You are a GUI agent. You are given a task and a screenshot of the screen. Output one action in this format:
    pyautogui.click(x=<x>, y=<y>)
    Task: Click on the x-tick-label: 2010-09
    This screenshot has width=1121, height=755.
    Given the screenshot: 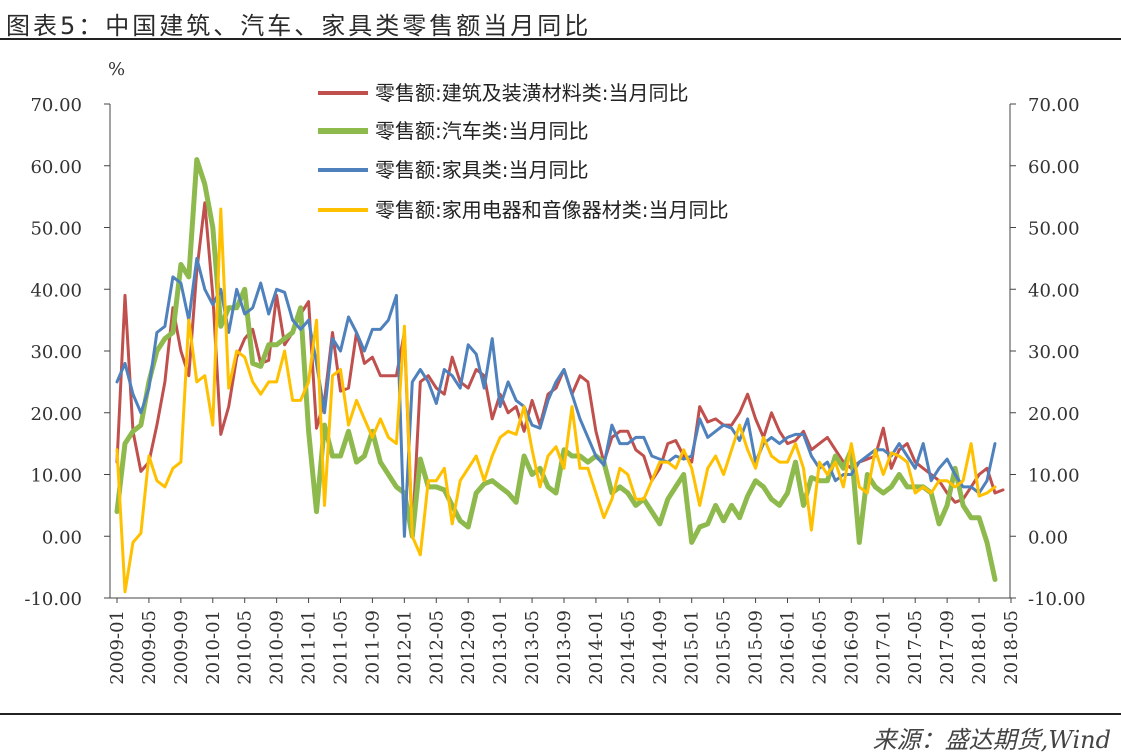 What is the action you would take?
    pyautogui.click(x=277, y=647)
    